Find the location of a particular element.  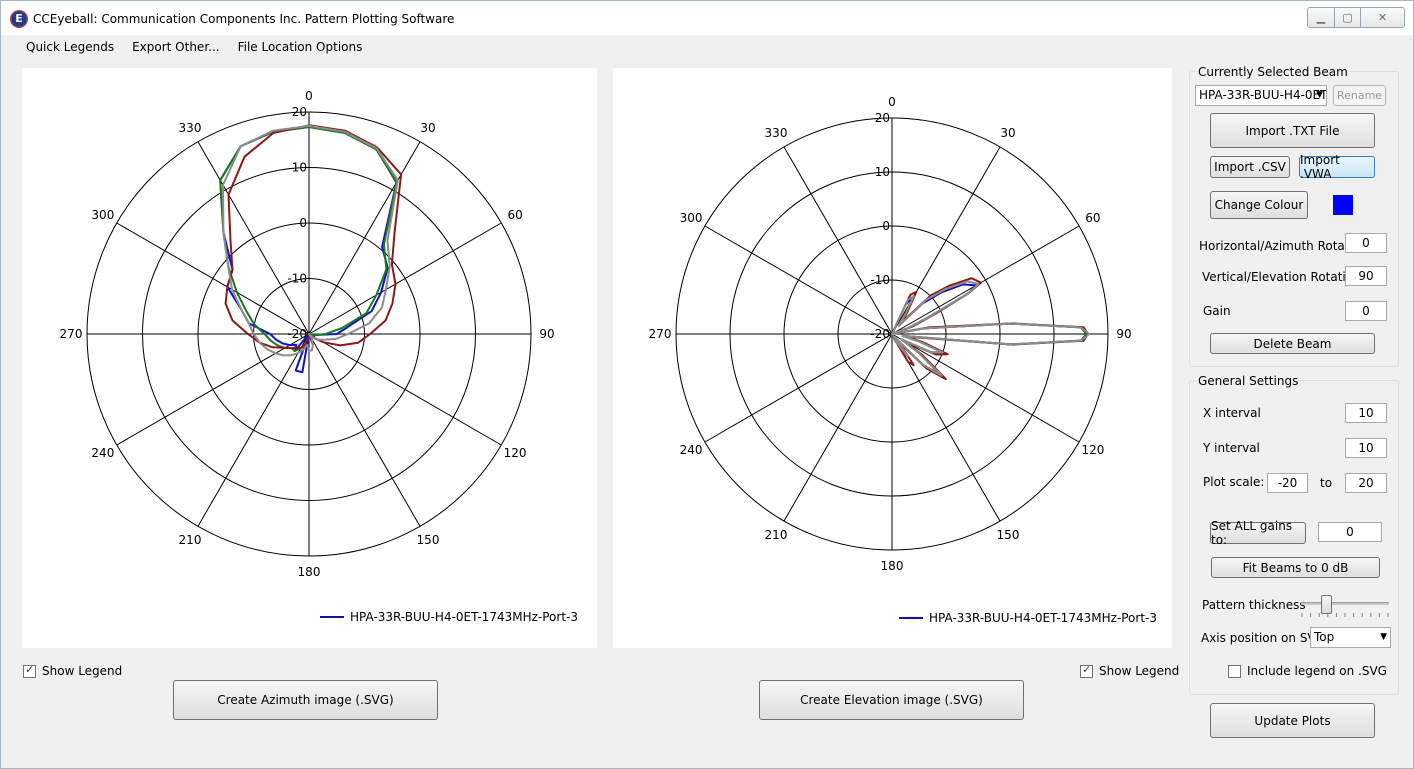

plot-scale-label: Plot scale: is located at coordinates (1234, 482).